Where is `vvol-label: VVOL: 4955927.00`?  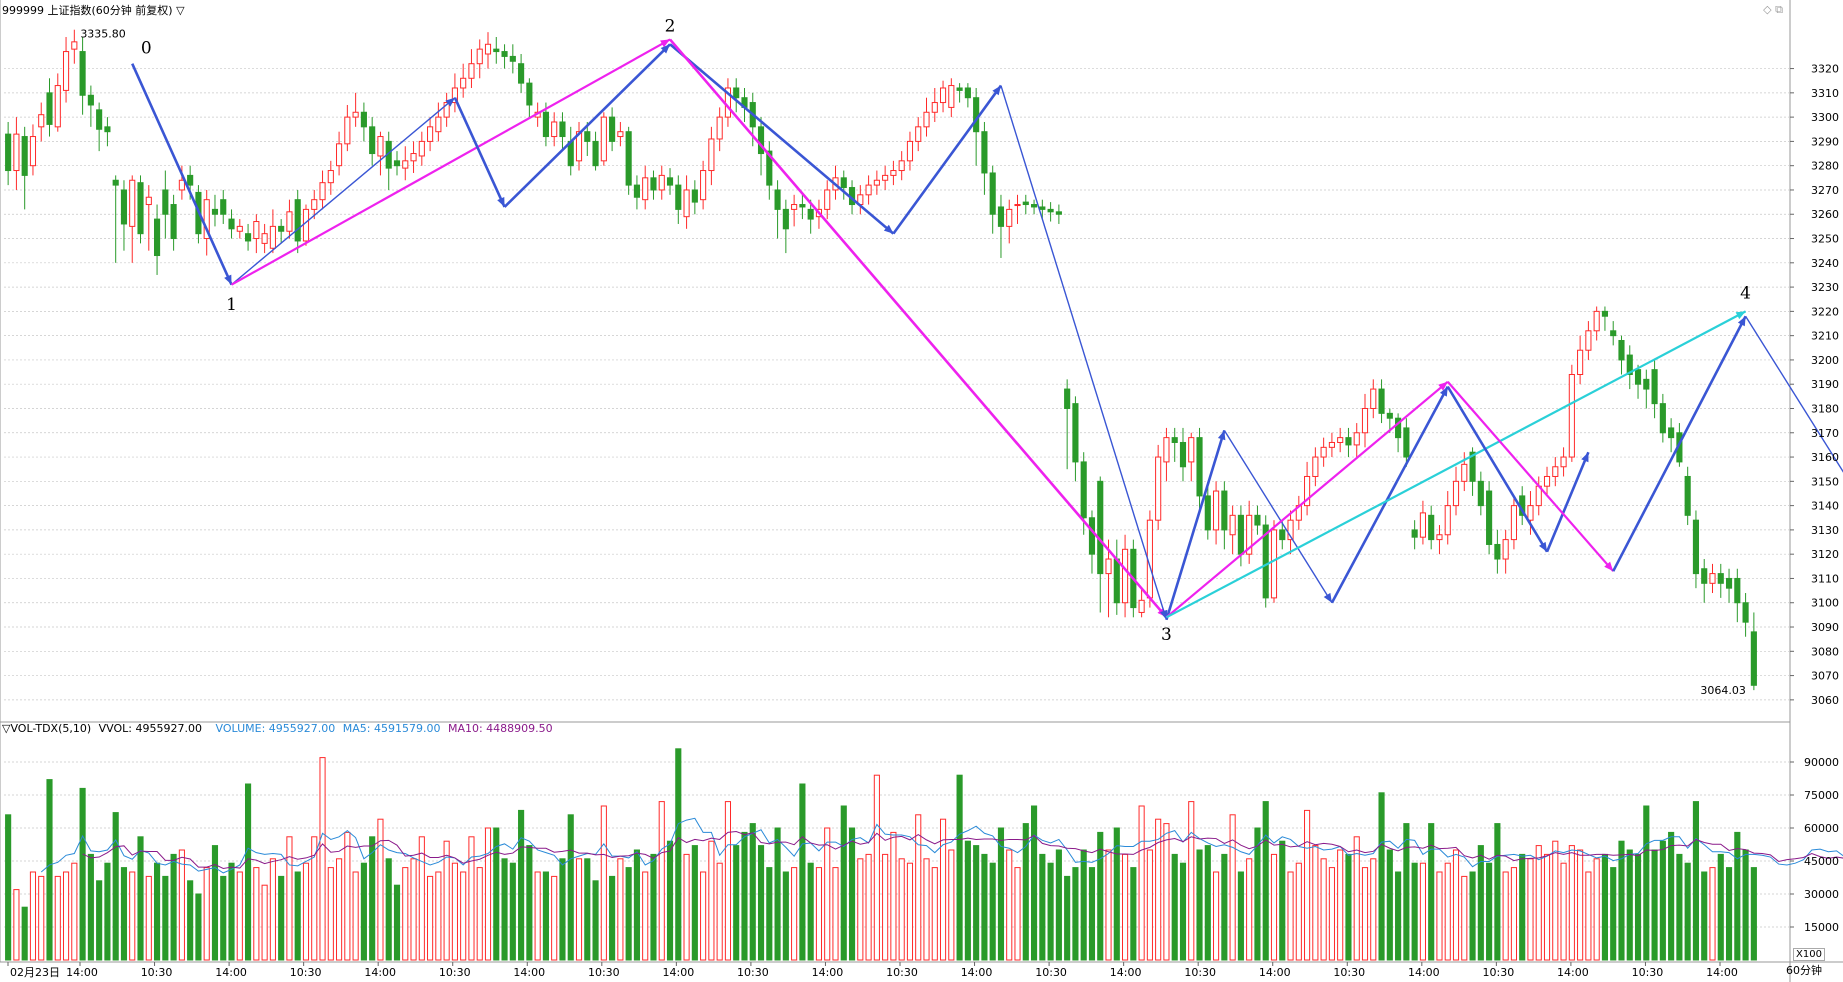
vvol-label: VVOL: 4955927.00 is located at coordinates (150, 728).